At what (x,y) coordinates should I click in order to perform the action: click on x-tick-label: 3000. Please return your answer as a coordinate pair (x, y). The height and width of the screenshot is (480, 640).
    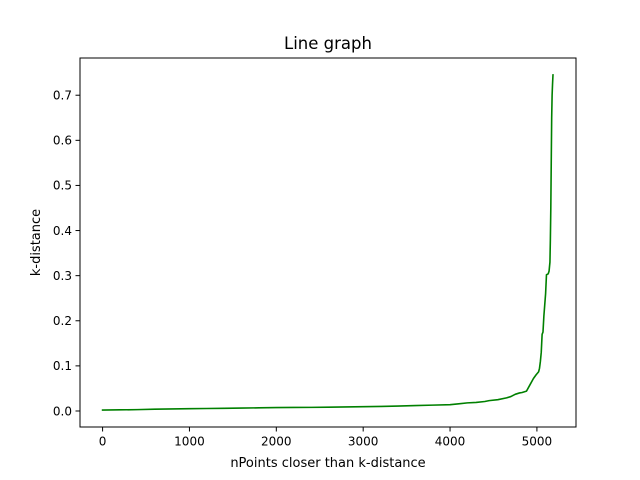
    Looking at the image, I should click on (363, 442).